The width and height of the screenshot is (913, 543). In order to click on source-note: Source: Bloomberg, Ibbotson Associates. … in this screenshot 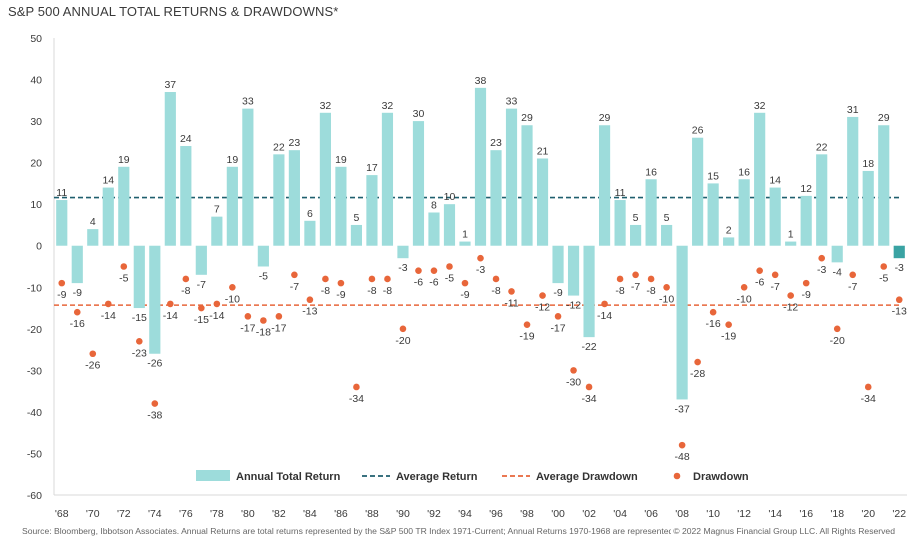, I will do `click(361, 531)`.